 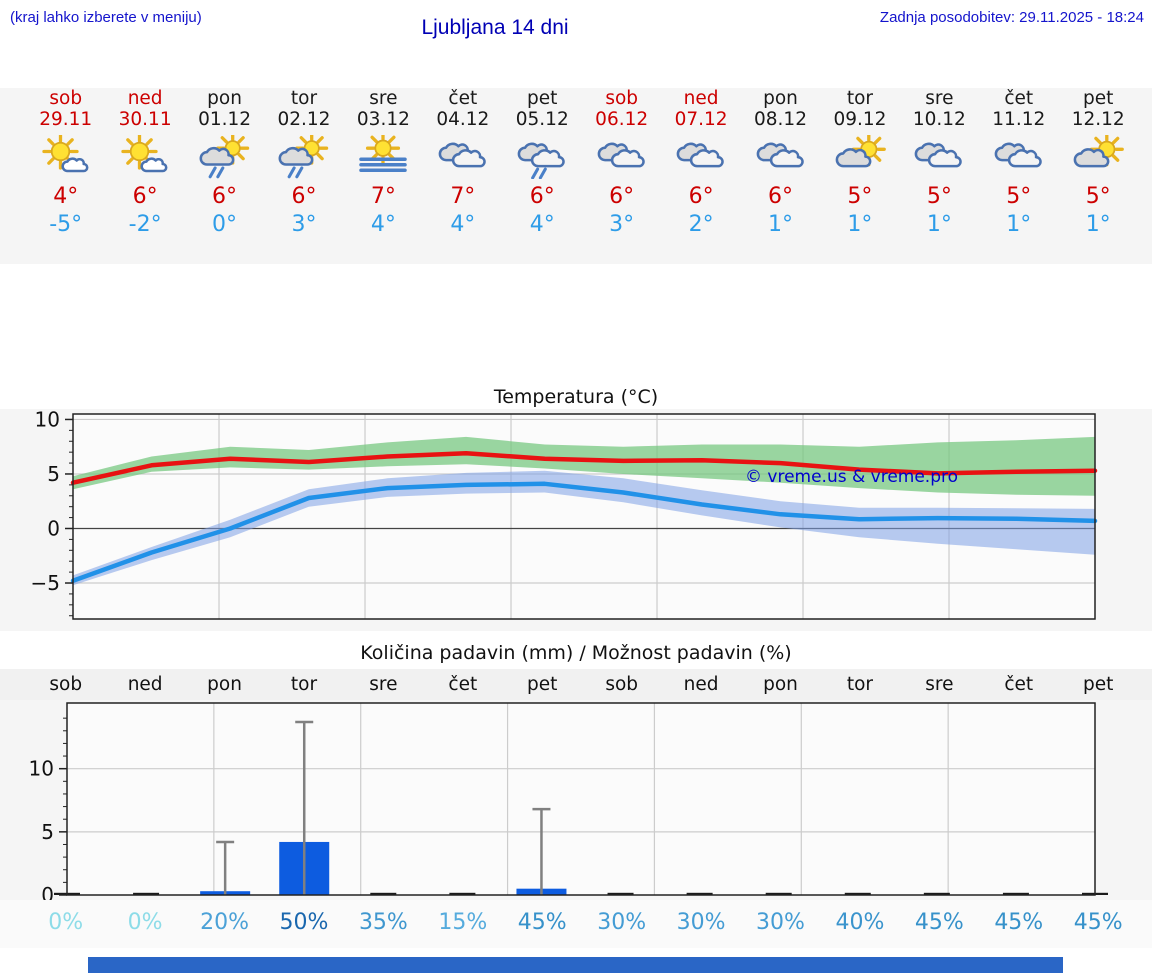 What do you see at coordinates (860, 119) in the screenshot?
I see `day-date: 09.12` at bounding box center [860, 119].